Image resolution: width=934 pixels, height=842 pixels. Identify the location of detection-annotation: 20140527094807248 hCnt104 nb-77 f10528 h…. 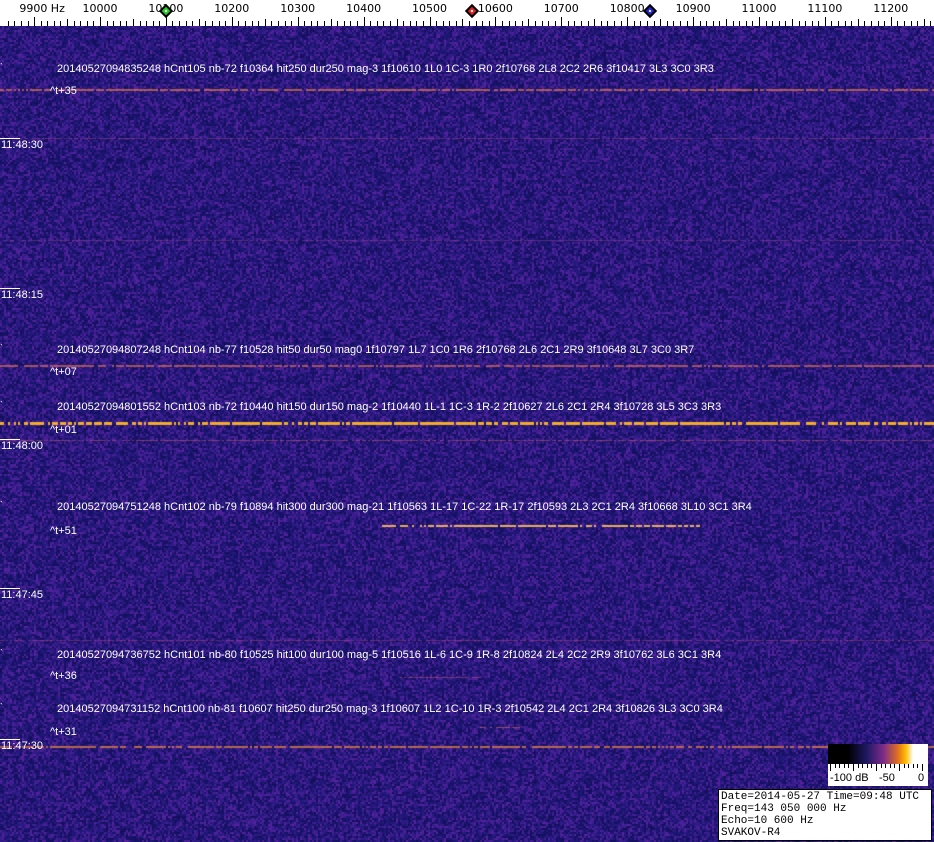
(376, 350).